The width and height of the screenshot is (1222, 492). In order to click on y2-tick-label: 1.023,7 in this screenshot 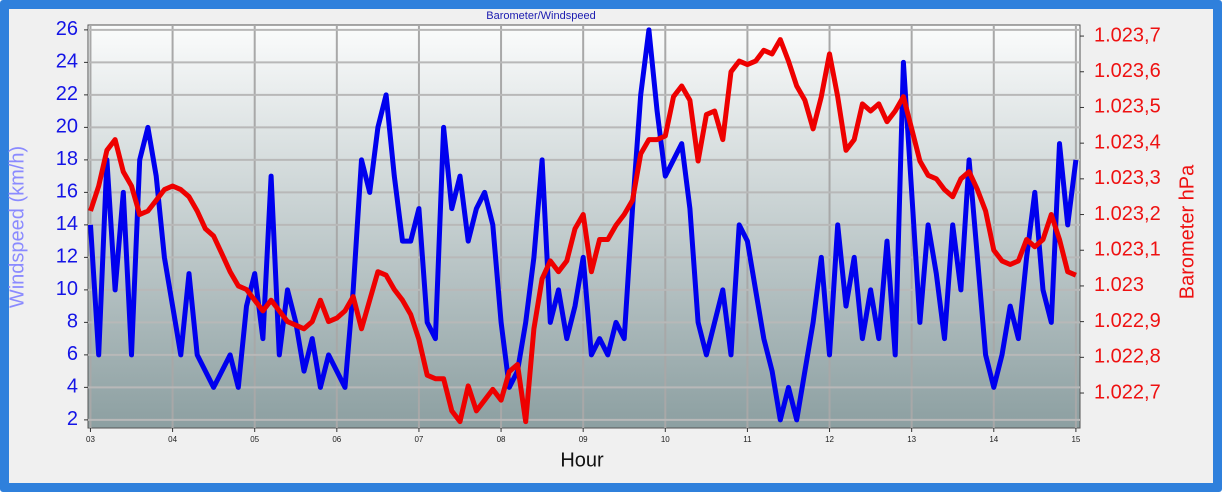, I will do `click(1127, 35)`.